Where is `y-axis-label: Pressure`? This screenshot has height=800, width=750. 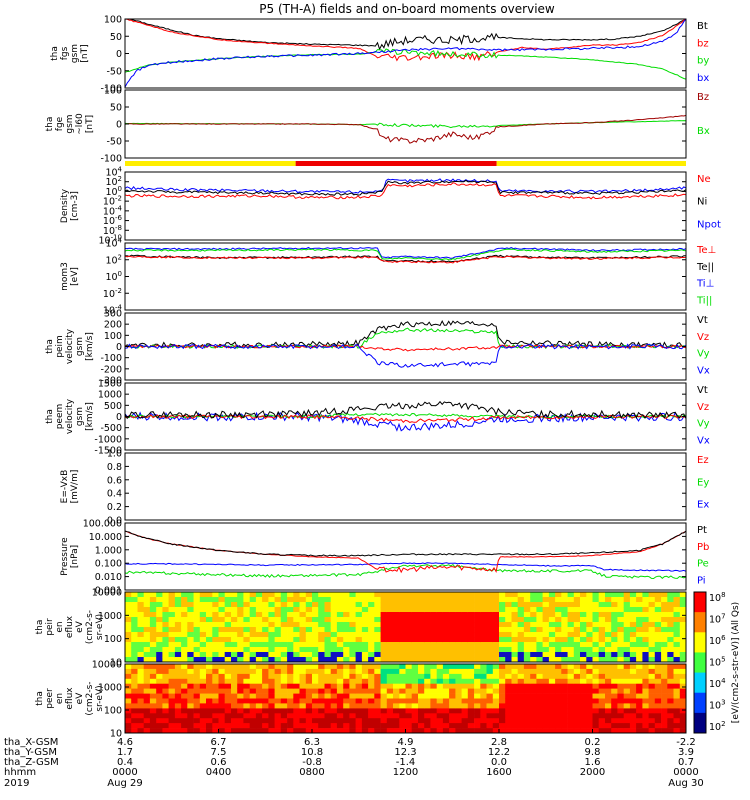
y-axis-label: Pressure is located at coordinates (65, 556).